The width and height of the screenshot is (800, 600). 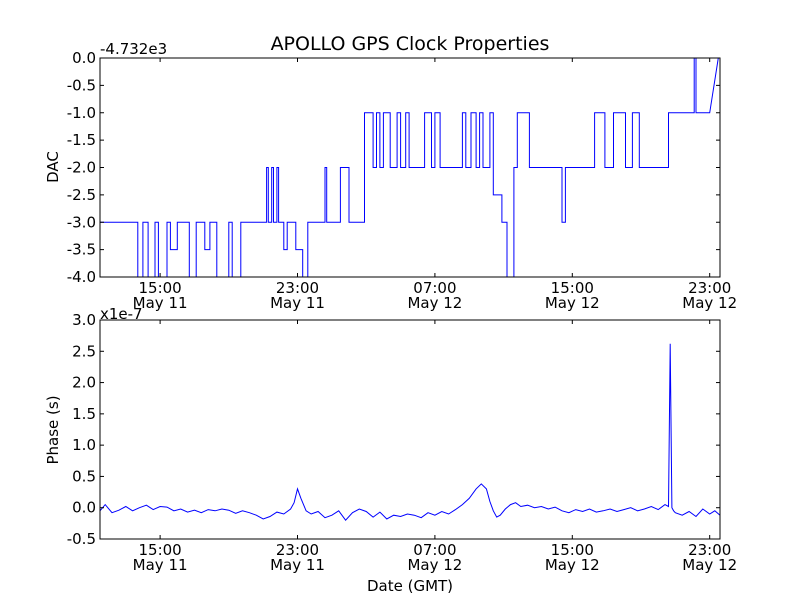 I want to click on phase-ytick-label: 2.0, so click(x=84, y=383).